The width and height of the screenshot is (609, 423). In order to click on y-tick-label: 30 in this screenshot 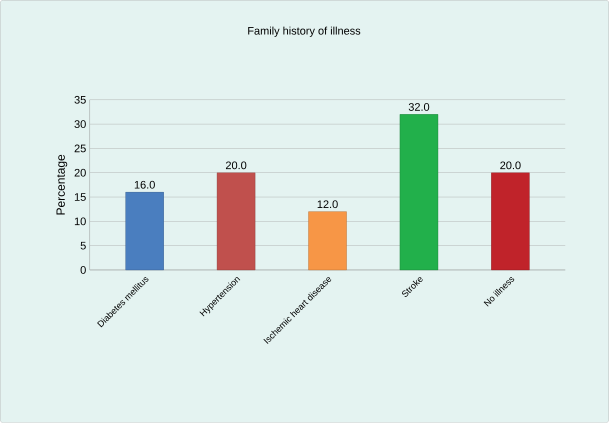, I will do `click(80, 124)`.